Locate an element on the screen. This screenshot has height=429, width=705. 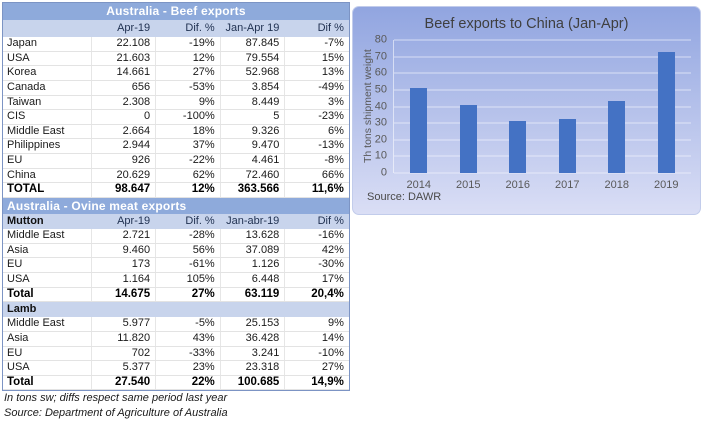
cell-value: 36.428 is located at coordinates (252, 338).